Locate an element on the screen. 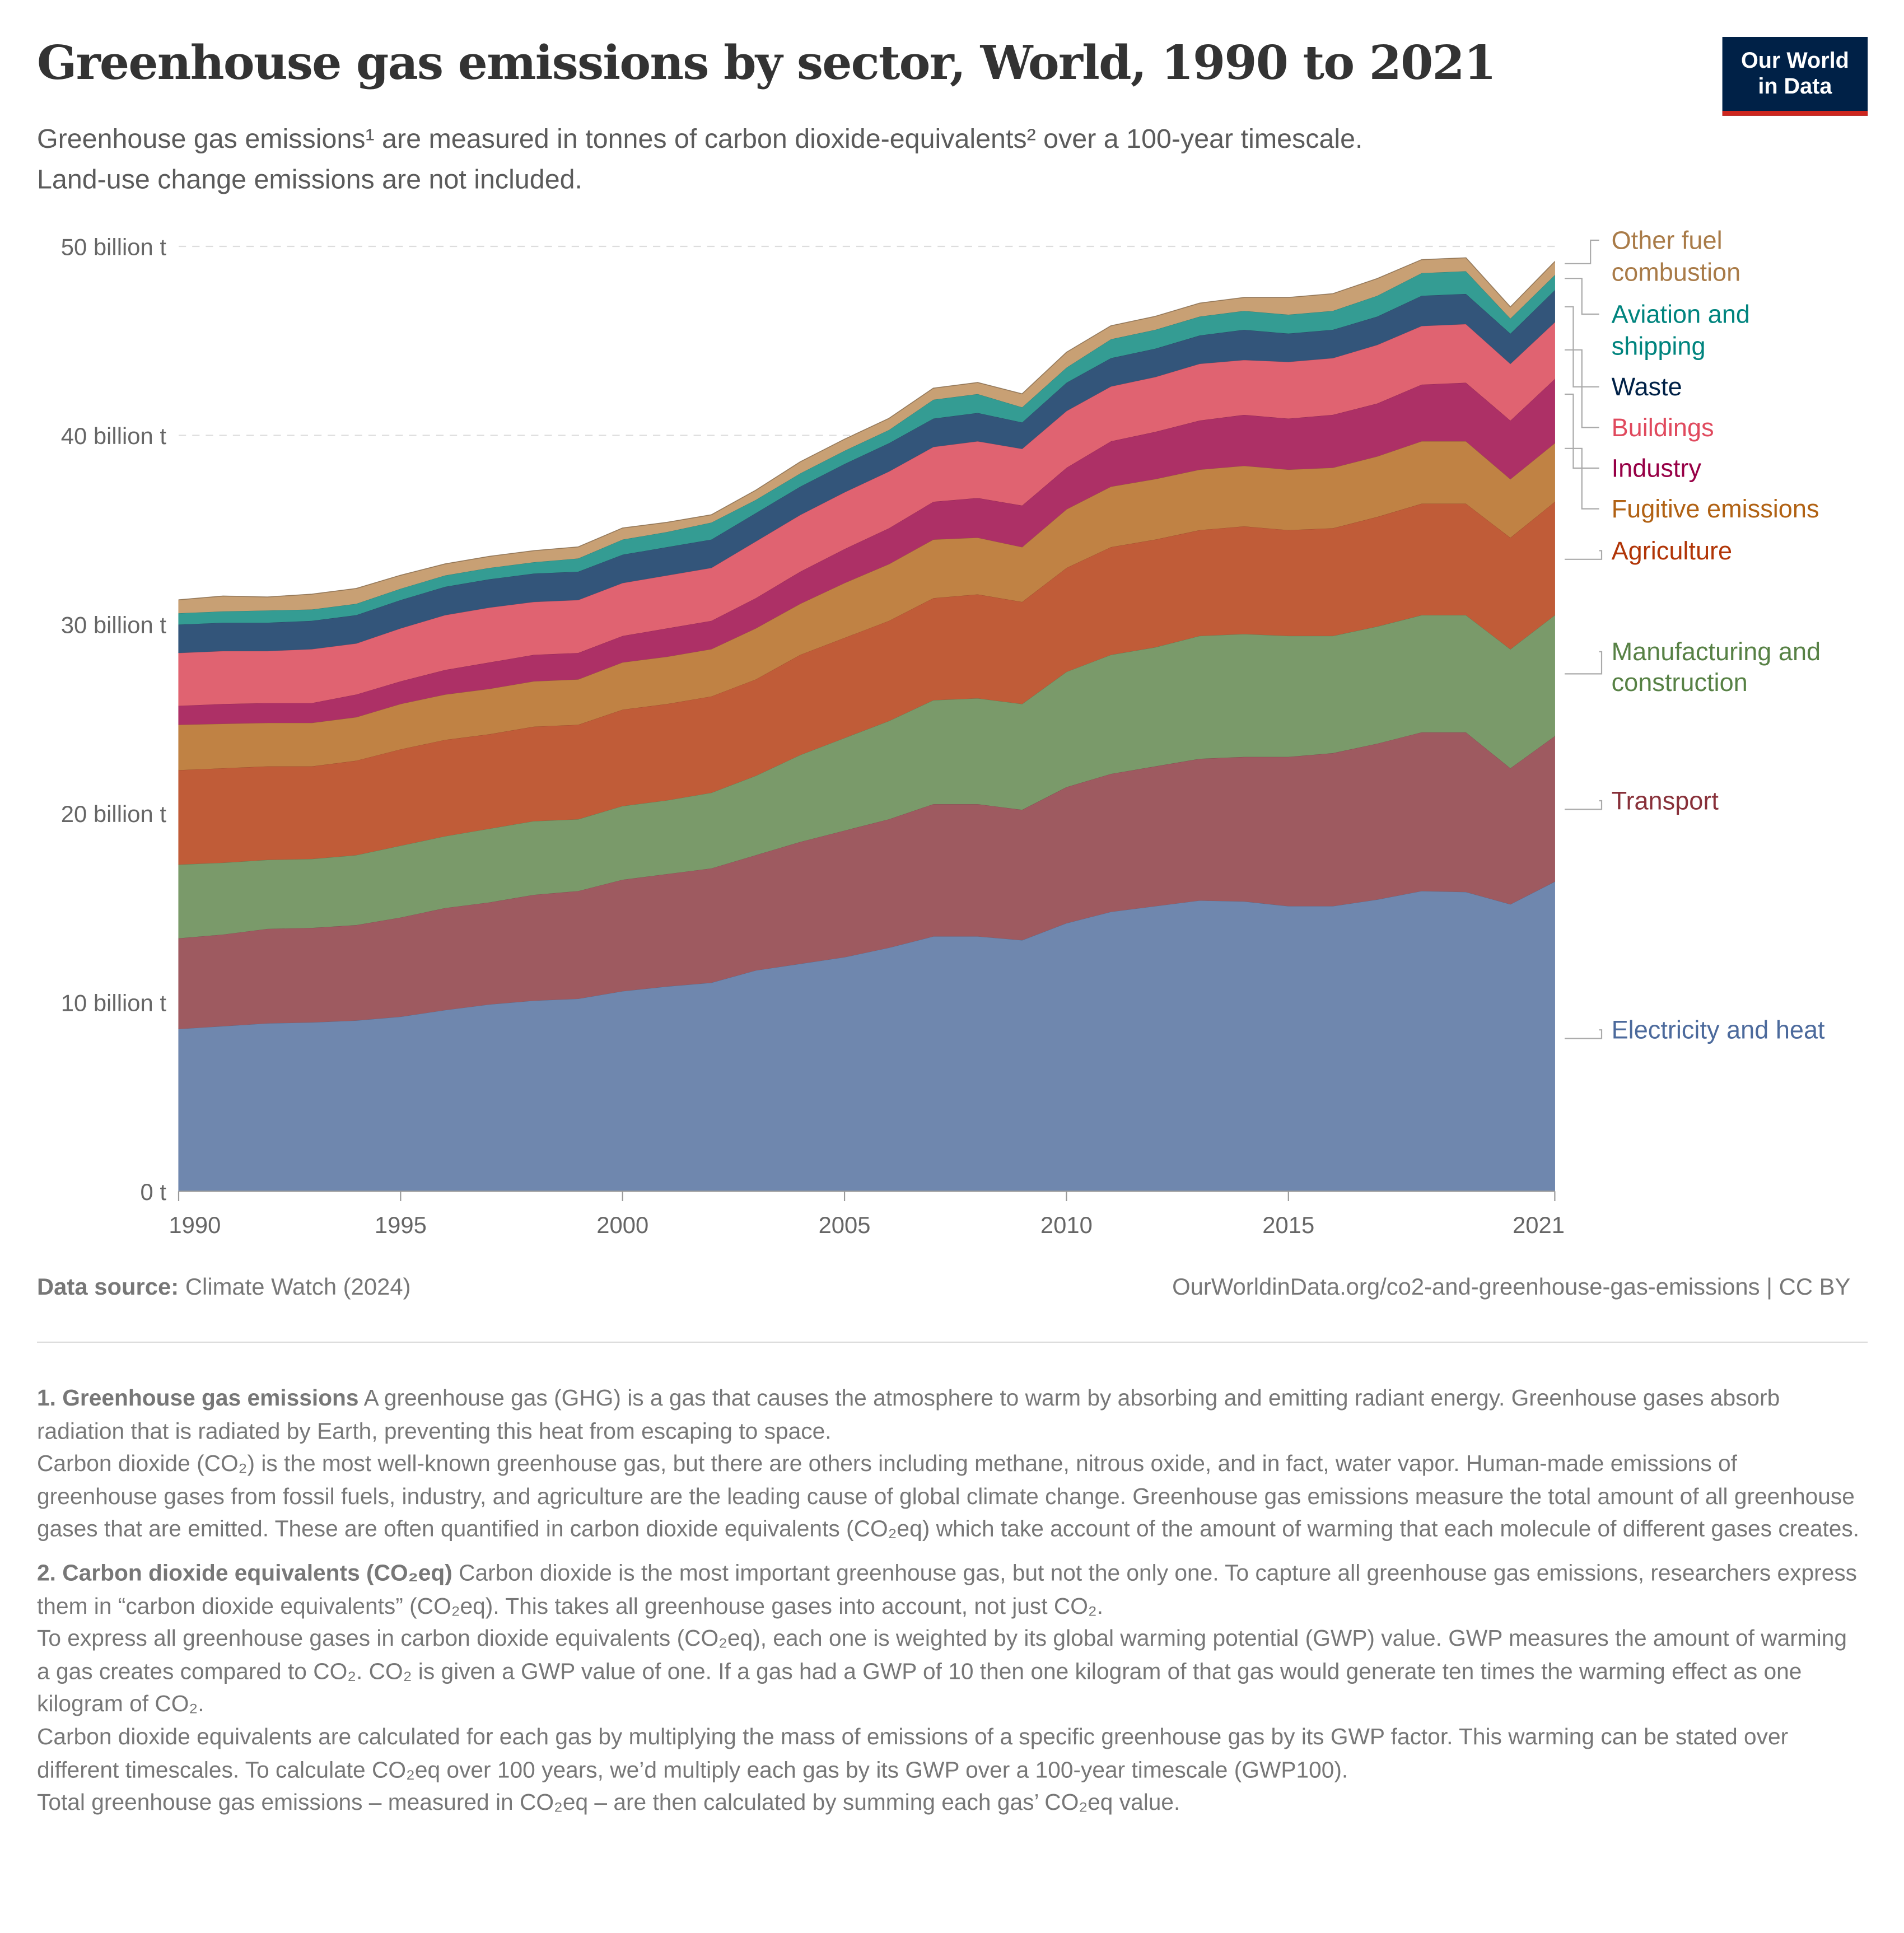 The width and height of the screenshot is (1904, 1933). x-tick-label: 2005 is located at coordinates (845, 1225).